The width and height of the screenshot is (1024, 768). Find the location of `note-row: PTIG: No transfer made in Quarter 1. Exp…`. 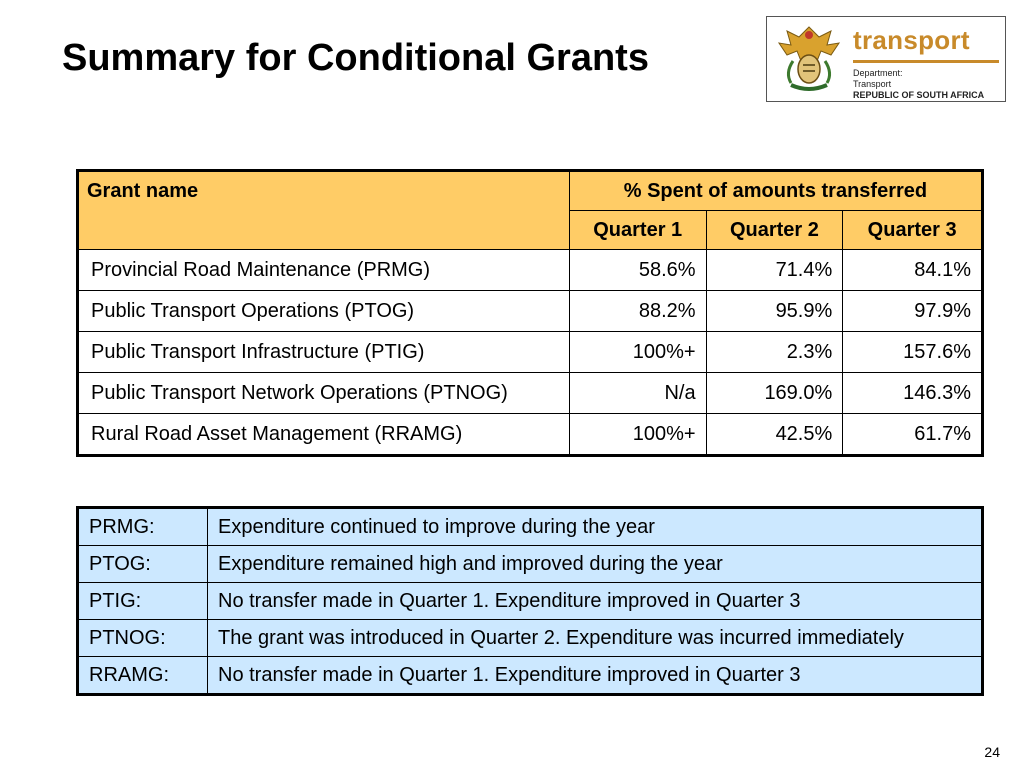

note-row: PTIG: No transfer made in Quarter 1. Exp… is located at coordinates (530, 601).